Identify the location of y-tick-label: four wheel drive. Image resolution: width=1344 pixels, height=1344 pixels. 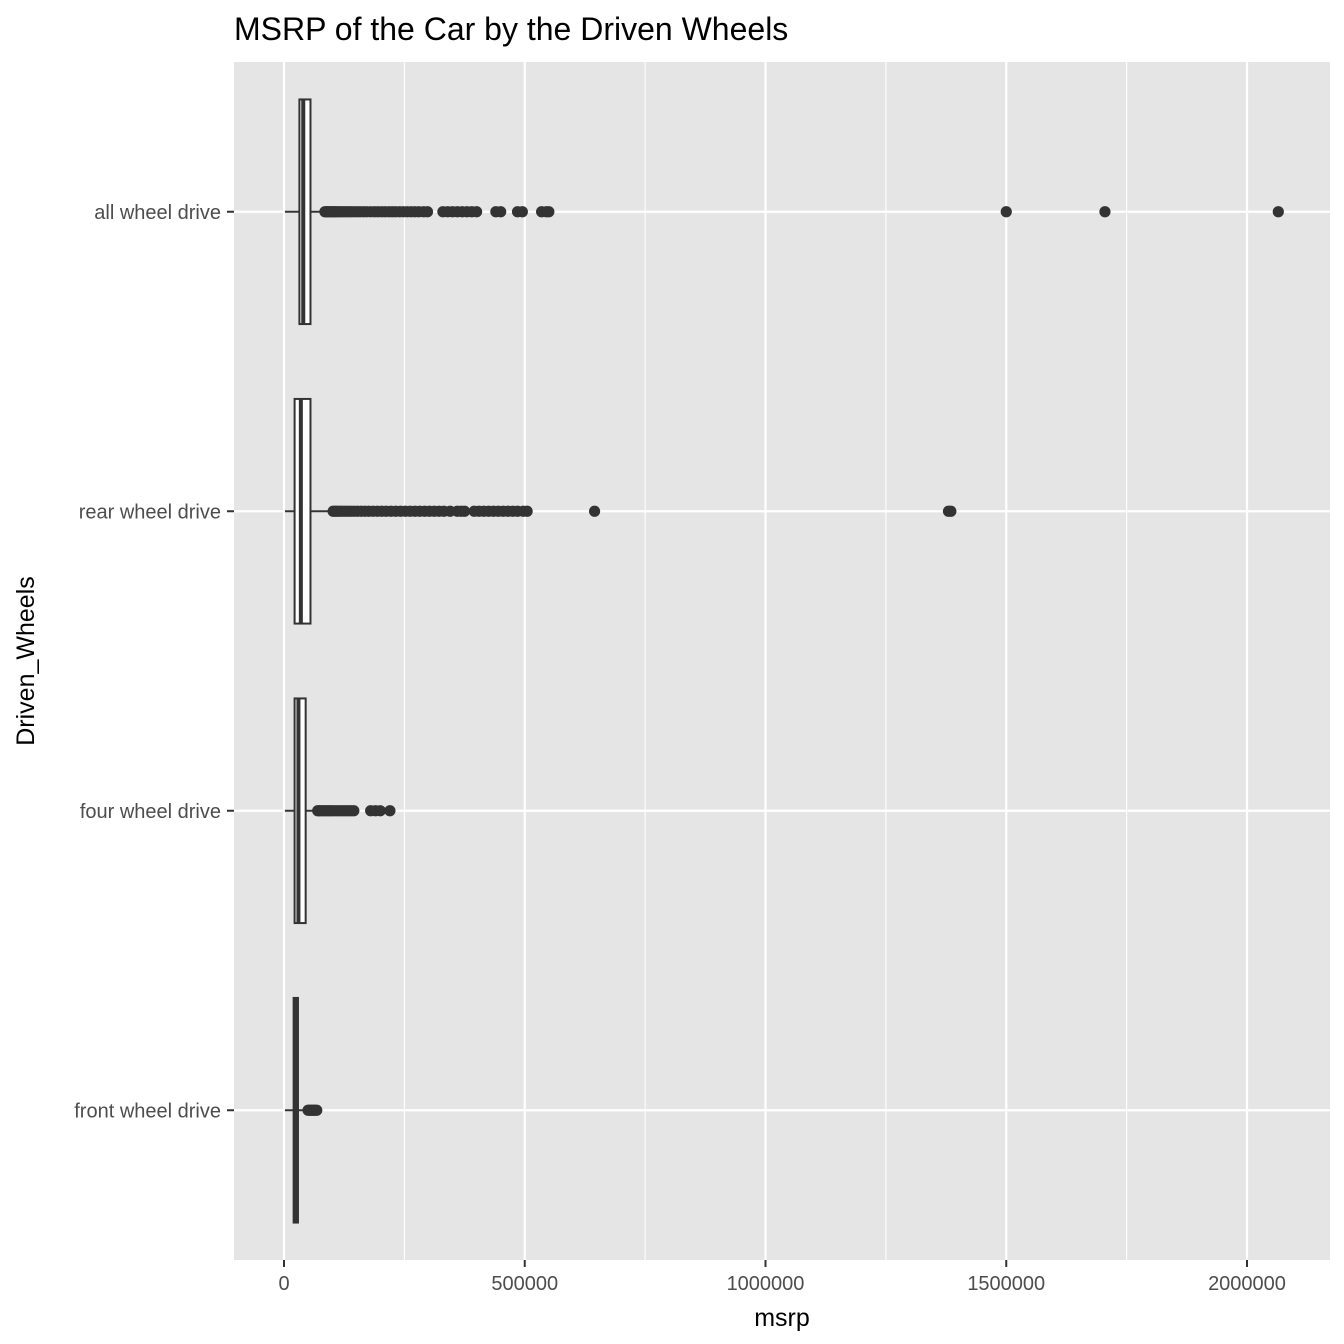
(150, 812).